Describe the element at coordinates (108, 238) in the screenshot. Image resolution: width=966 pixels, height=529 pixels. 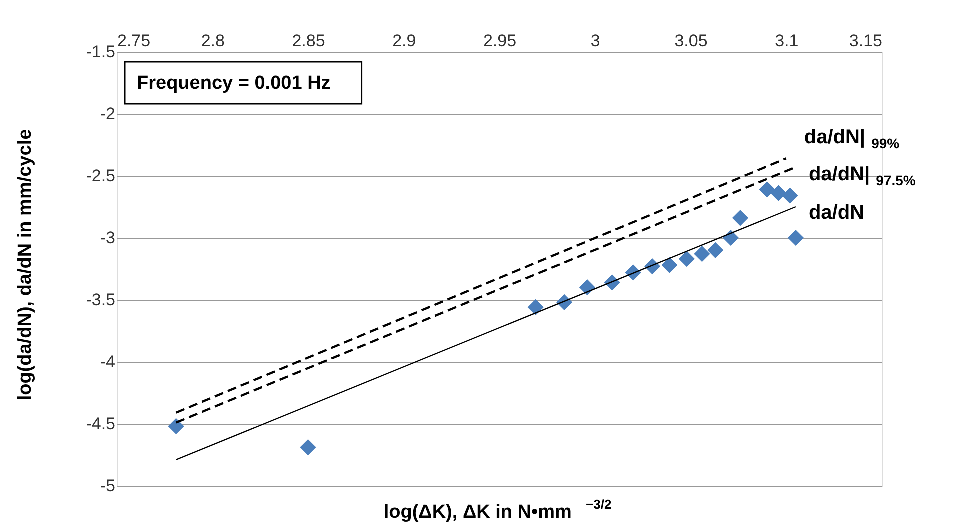
I see `y-tick-label: -3` at that location.